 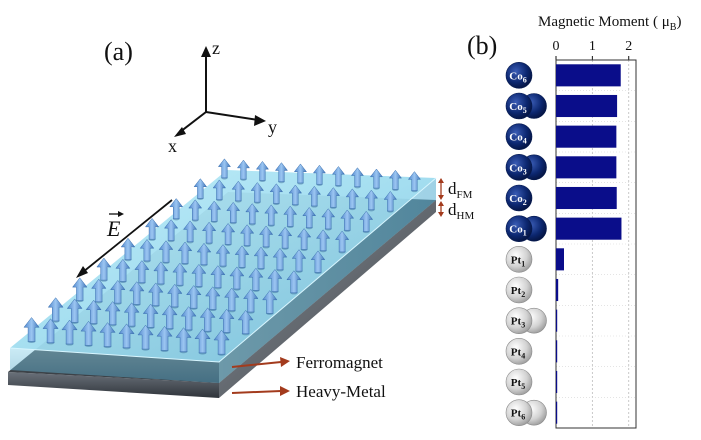 What do you see at coordinates (595, 234) in the screenshot?
I see `magnetic-moment-chart: 0 1 2` at bounding box center [595, 234].